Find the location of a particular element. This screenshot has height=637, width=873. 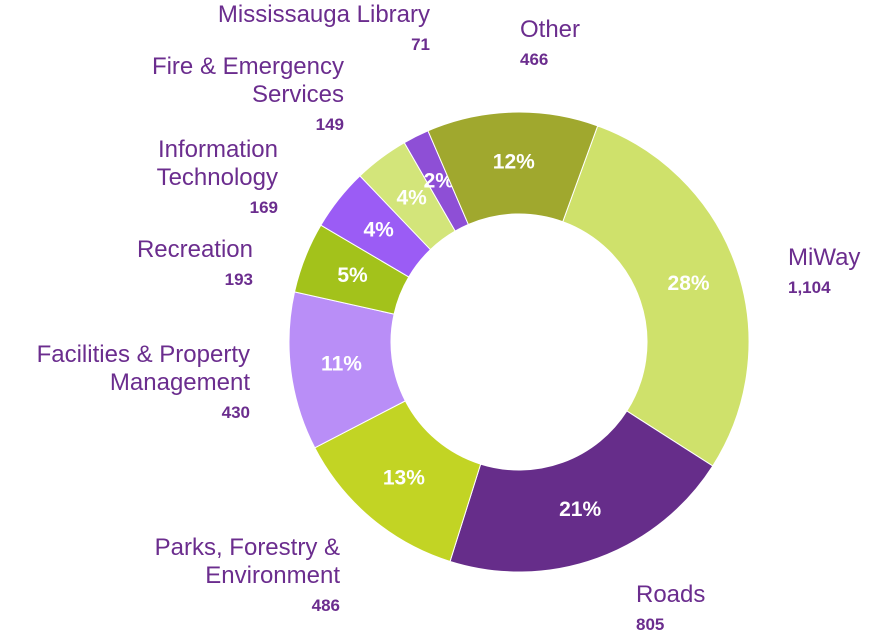

slice-label: Roads 805 is located at coordinates (736, 608).